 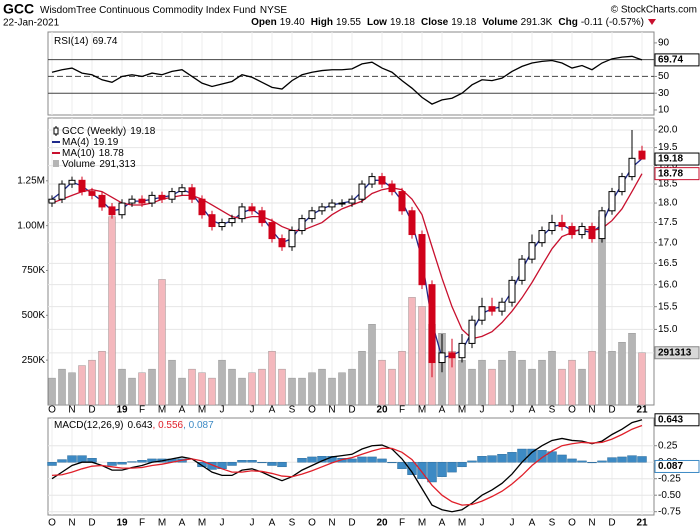 I want to click on y-tick-label: 20.0, so click(x=668, y=130).